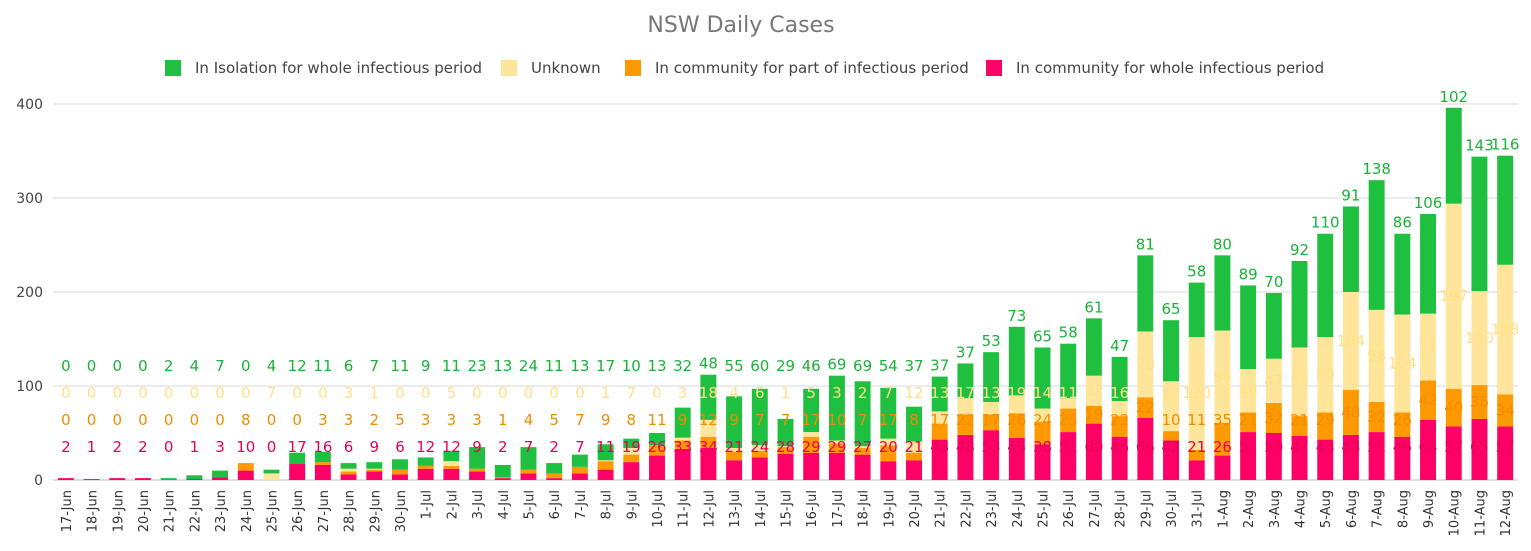  What do you see at coordinates (581, 504) in the screenshot?
I see `x-tick-label: 7-Jul` at bounding box center [581, 504].